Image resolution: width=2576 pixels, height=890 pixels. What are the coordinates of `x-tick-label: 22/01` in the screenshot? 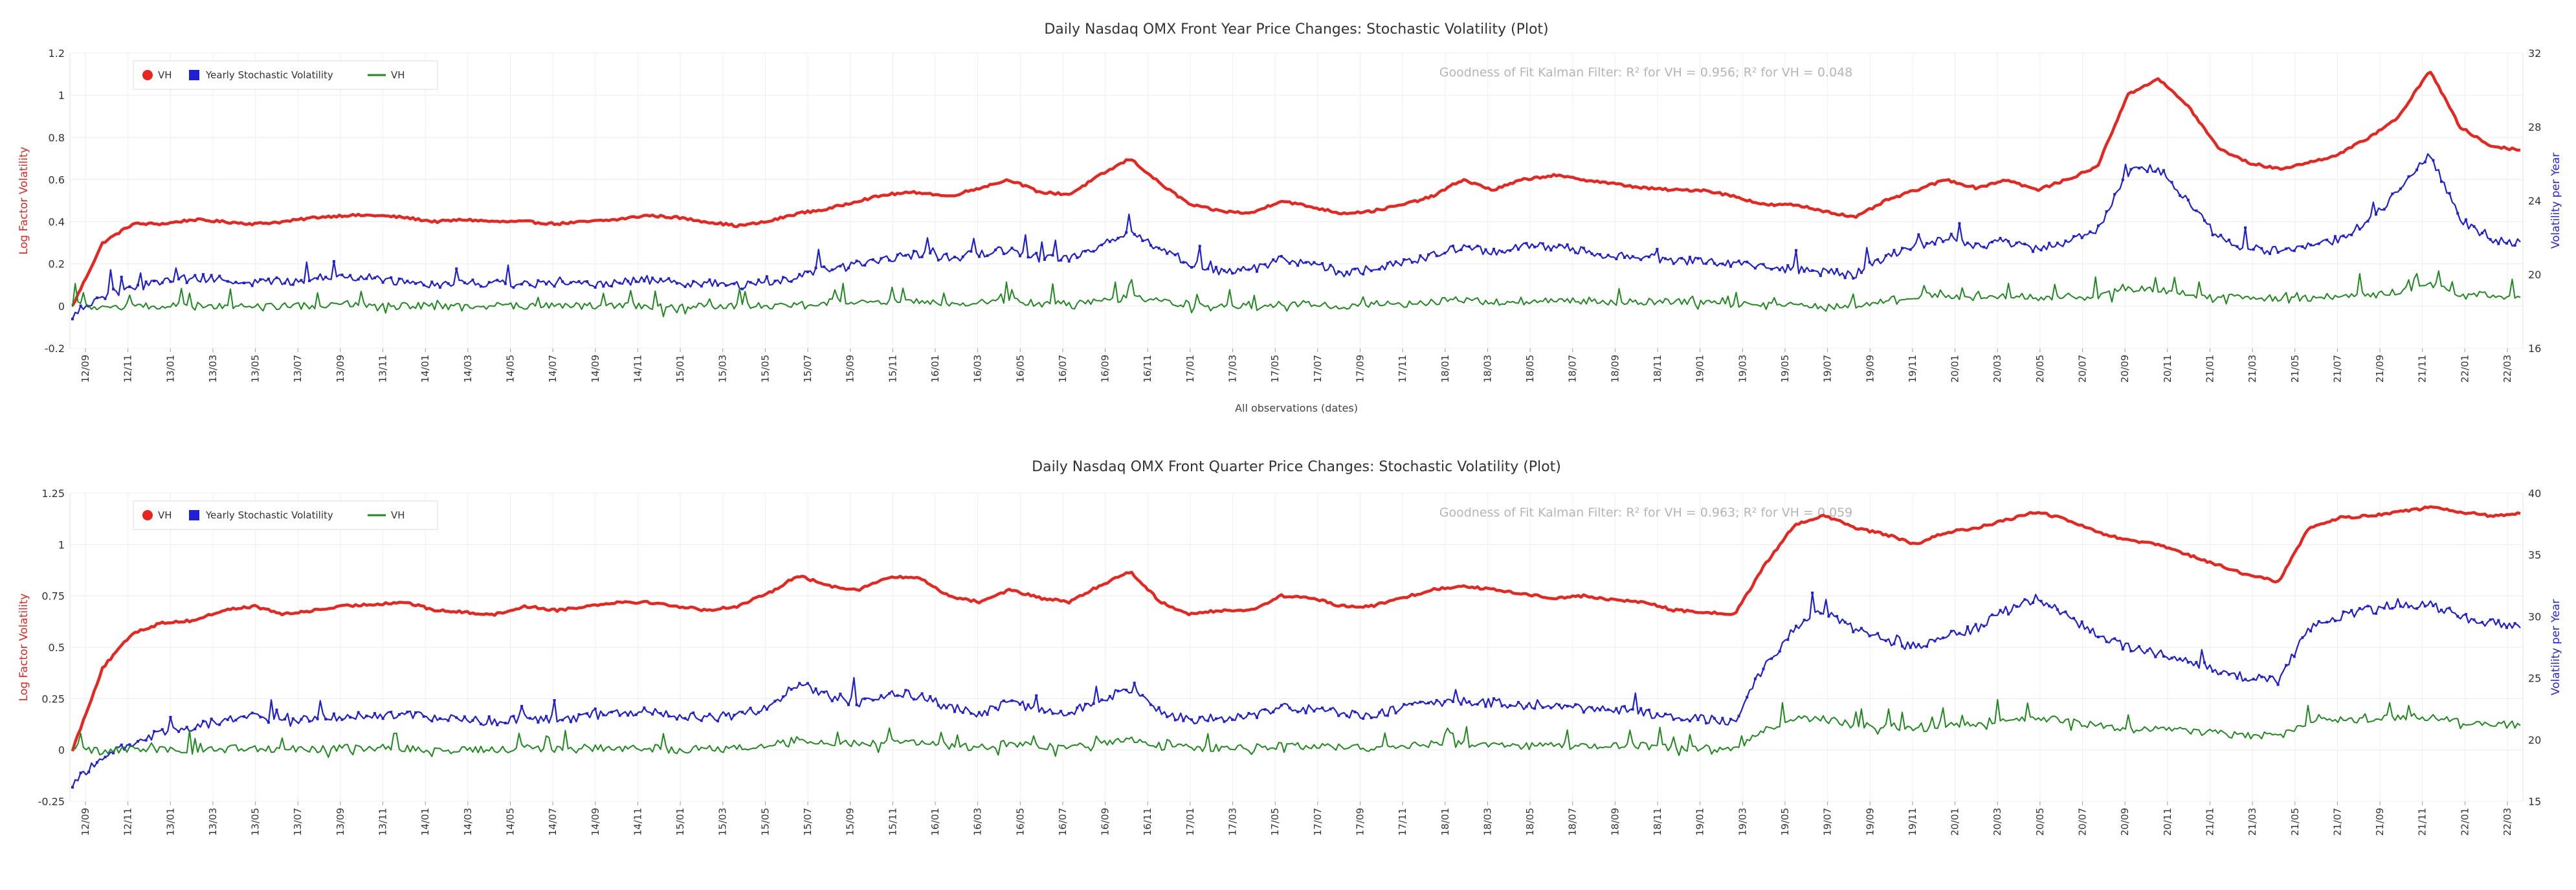 It's located at (2465, 822).